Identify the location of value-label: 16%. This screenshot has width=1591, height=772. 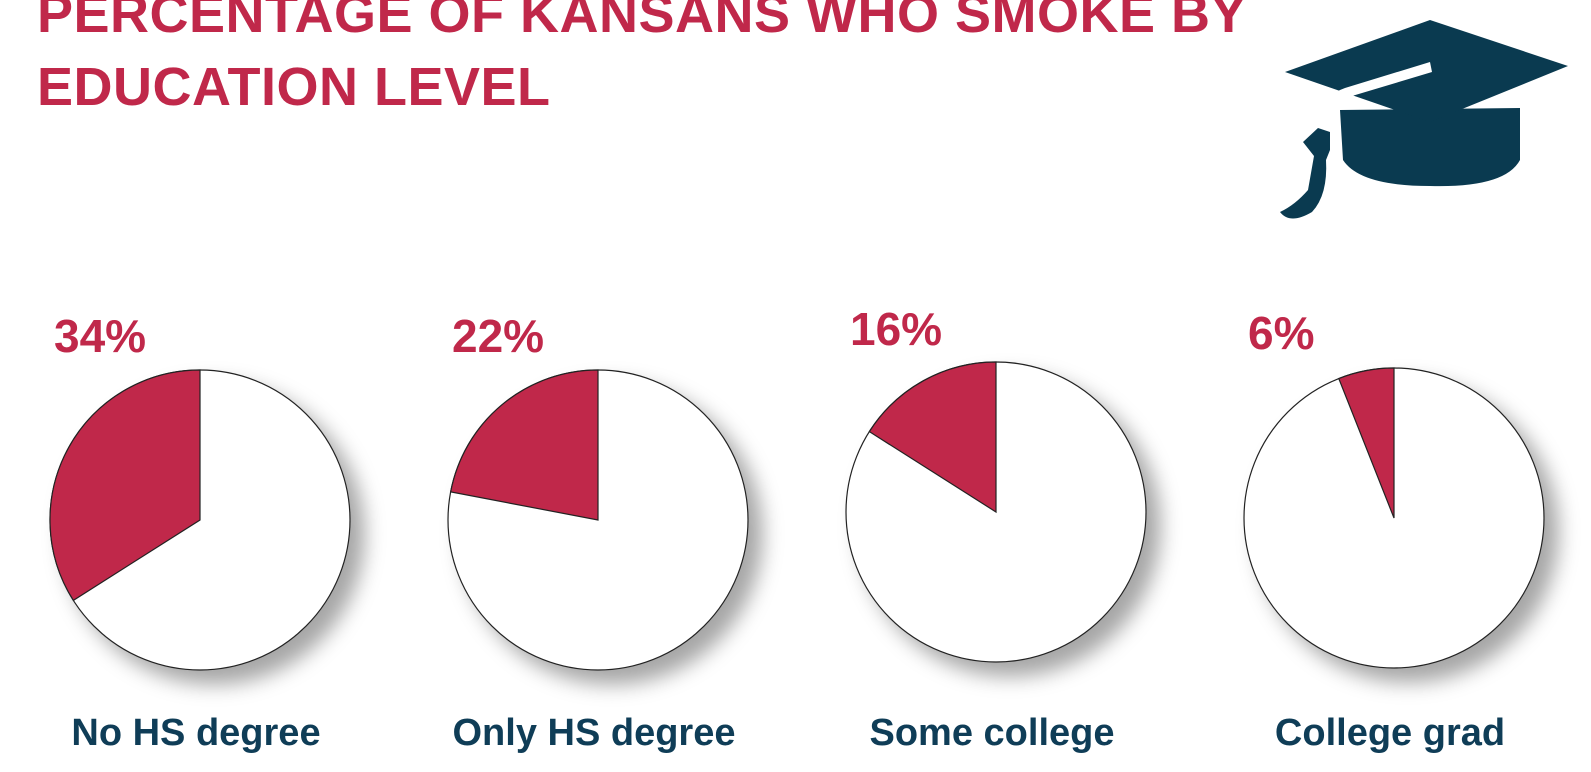
(896, 329).